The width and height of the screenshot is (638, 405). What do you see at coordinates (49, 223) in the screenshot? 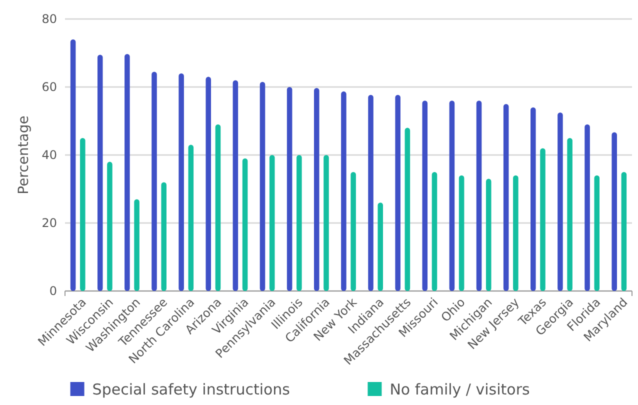
I see `y-tick-label: 20` at bounding box center [49, 223].